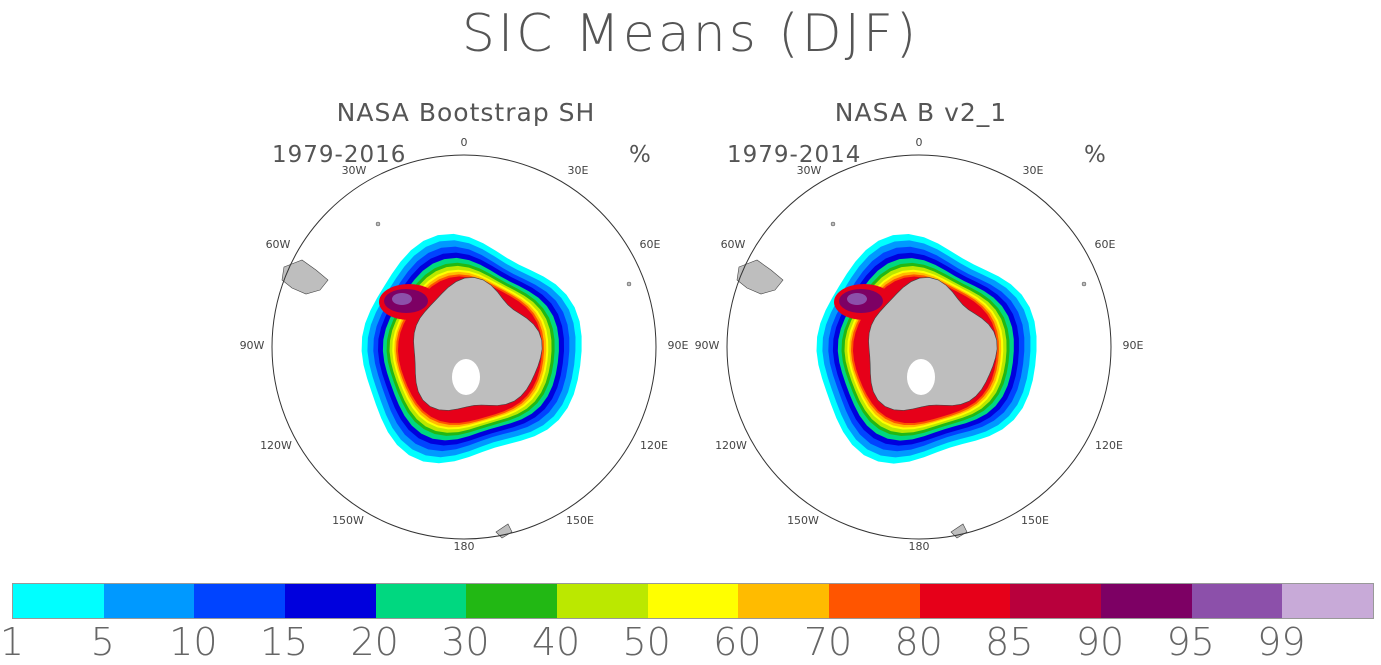 This screenshot has height=665, width=1381. I want to click on colorbar-tick-label: 90, so click(1100, 642).